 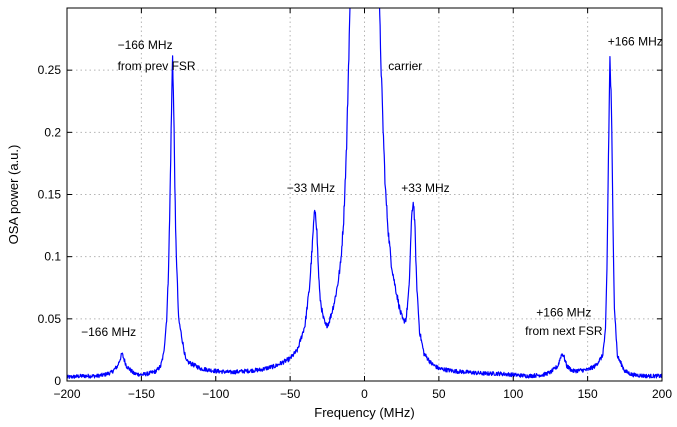 What do you see at coordinates (52, 132) in the screenshot?
I see `y-tick-label: 0.2` at bounding box center [52, 132].